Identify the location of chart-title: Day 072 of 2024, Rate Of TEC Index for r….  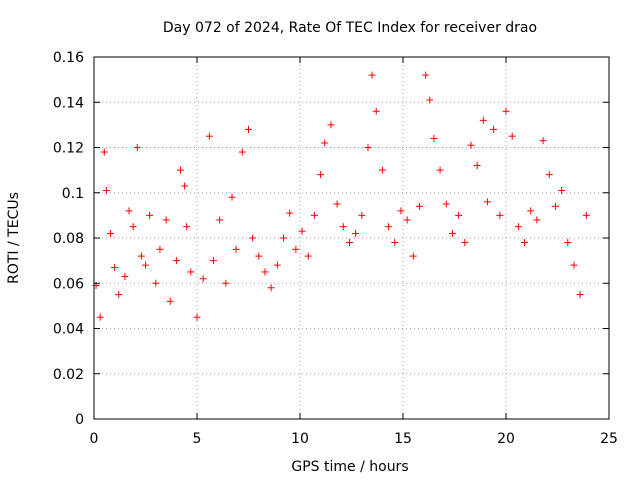
(350, 28).